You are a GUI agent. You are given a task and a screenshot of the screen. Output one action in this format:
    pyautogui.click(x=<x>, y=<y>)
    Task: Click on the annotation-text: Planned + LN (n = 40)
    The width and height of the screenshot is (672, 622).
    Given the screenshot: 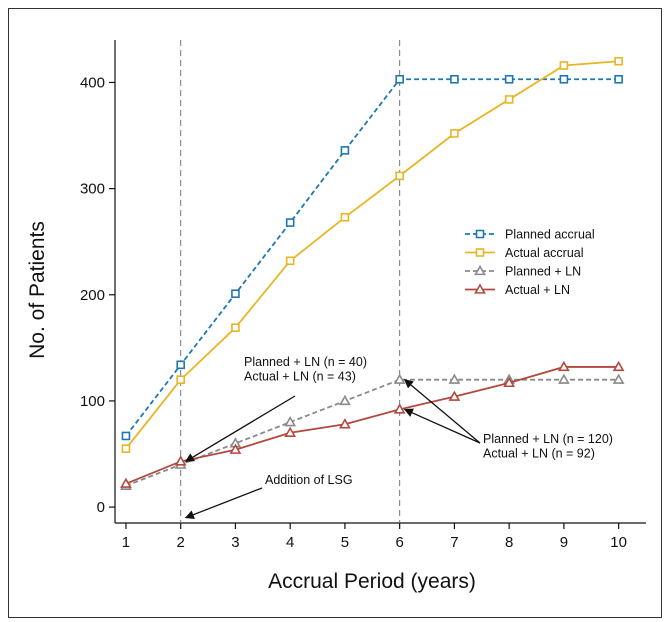 What is the action you would take?
    pyautogui.click(x=305, y=362)
    